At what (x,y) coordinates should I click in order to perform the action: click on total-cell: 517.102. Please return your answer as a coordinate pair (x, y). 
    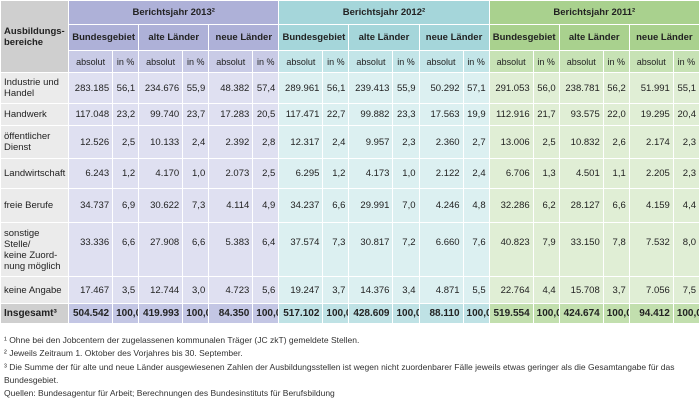
    Looking at the image, I should click on (301, 313).